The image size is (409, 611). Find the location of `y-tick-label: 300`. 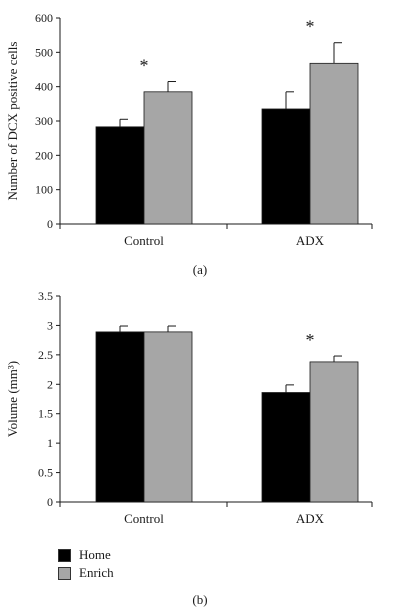

y-tick-label: 300 is located at coordinates (44, 121).